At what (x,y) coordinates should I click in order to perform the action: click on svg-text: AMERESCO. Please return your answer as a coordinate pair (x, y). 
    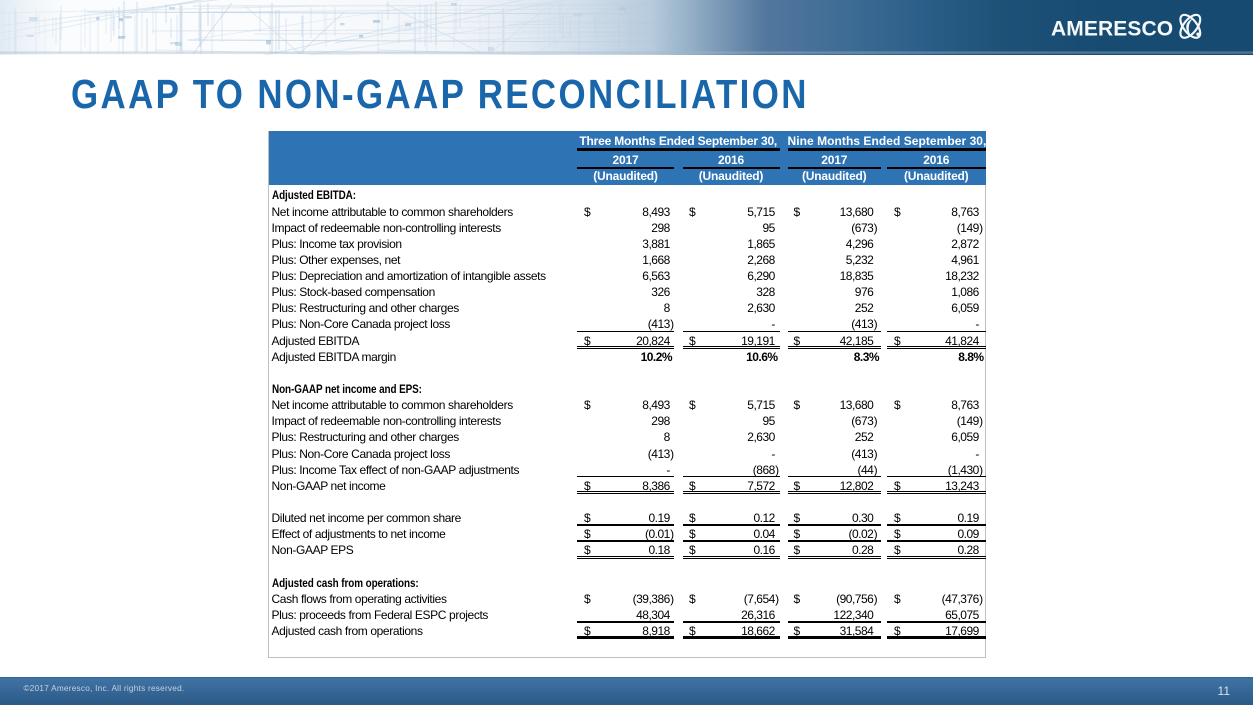
    Looking at the image, I should click on (1112, 28).